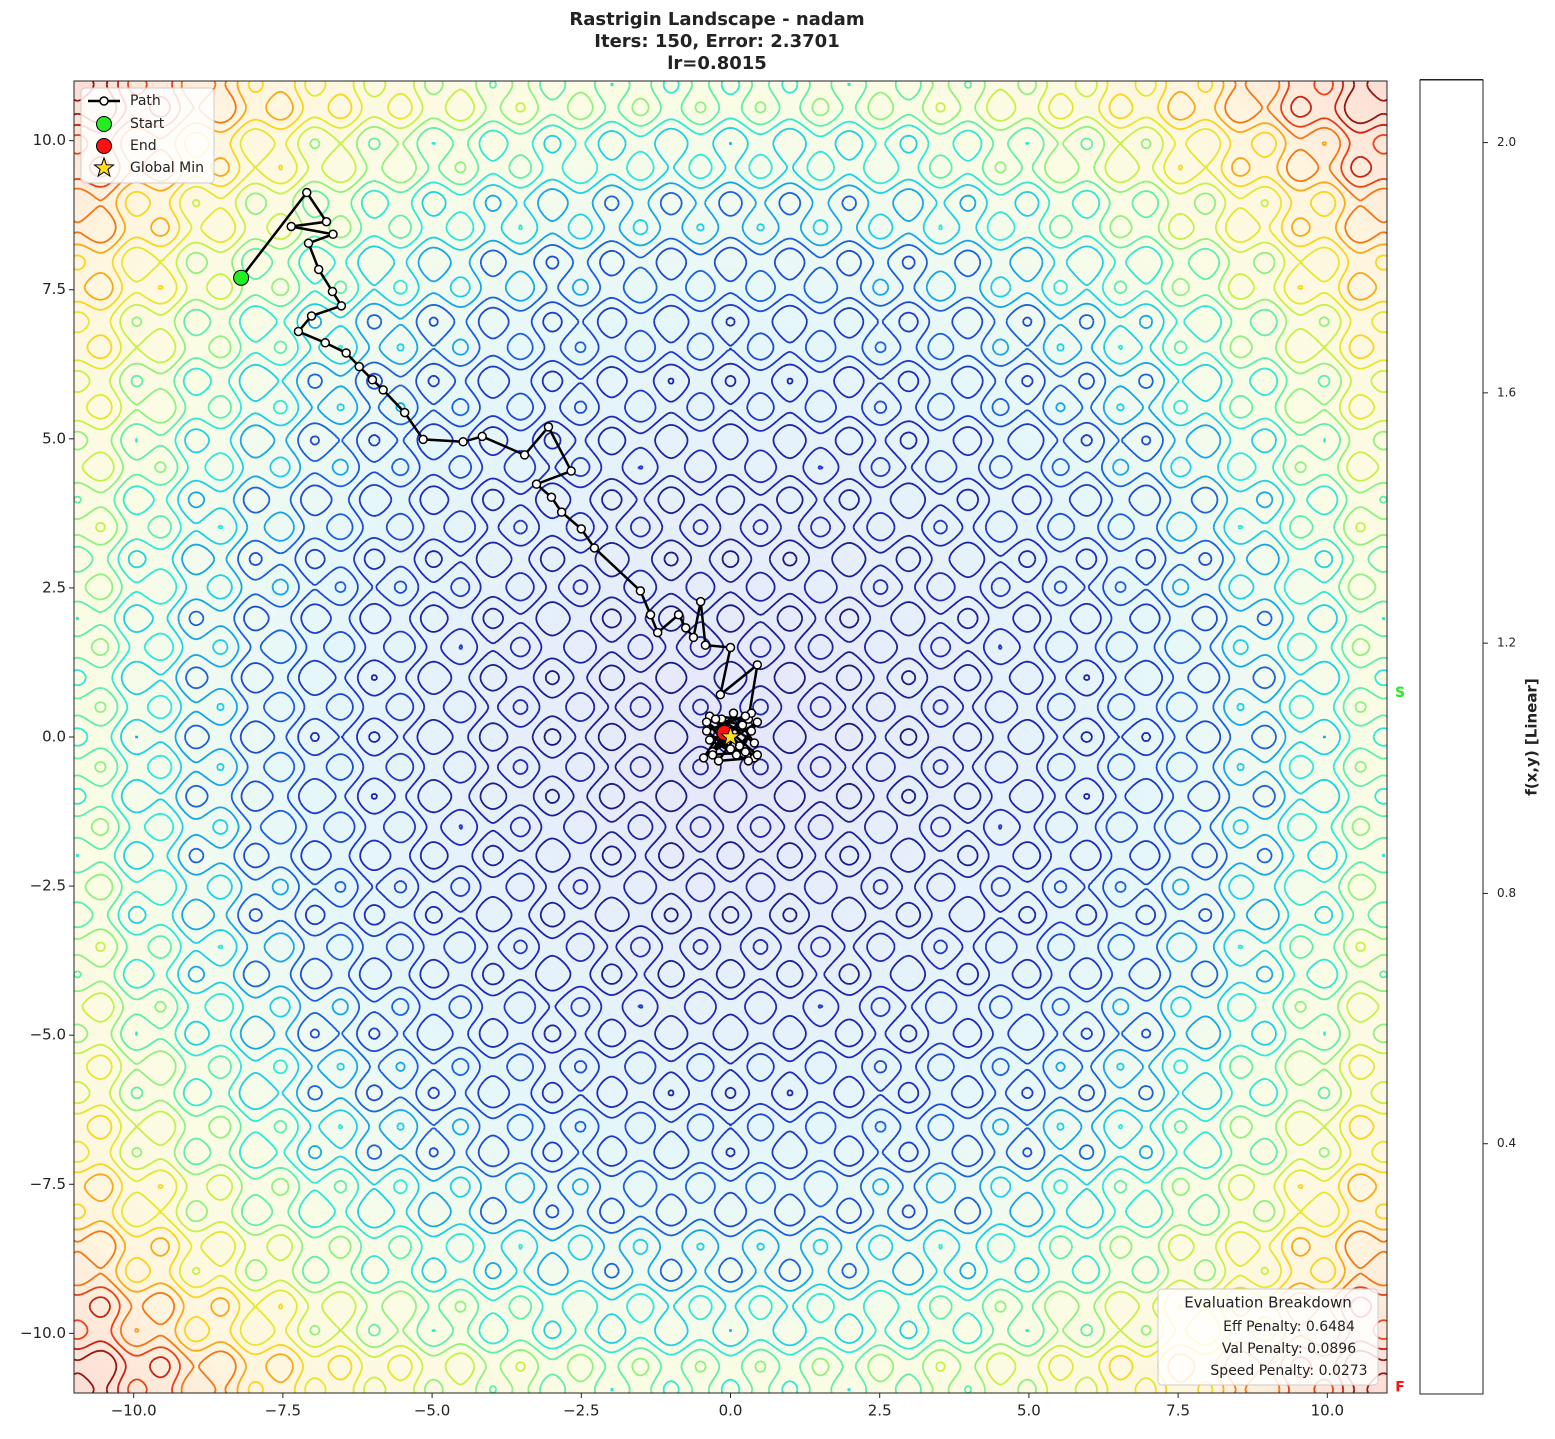  Describe the element at coordinates (167, 168) in the screenshot. I see `legend-label: Global Min` at that location.